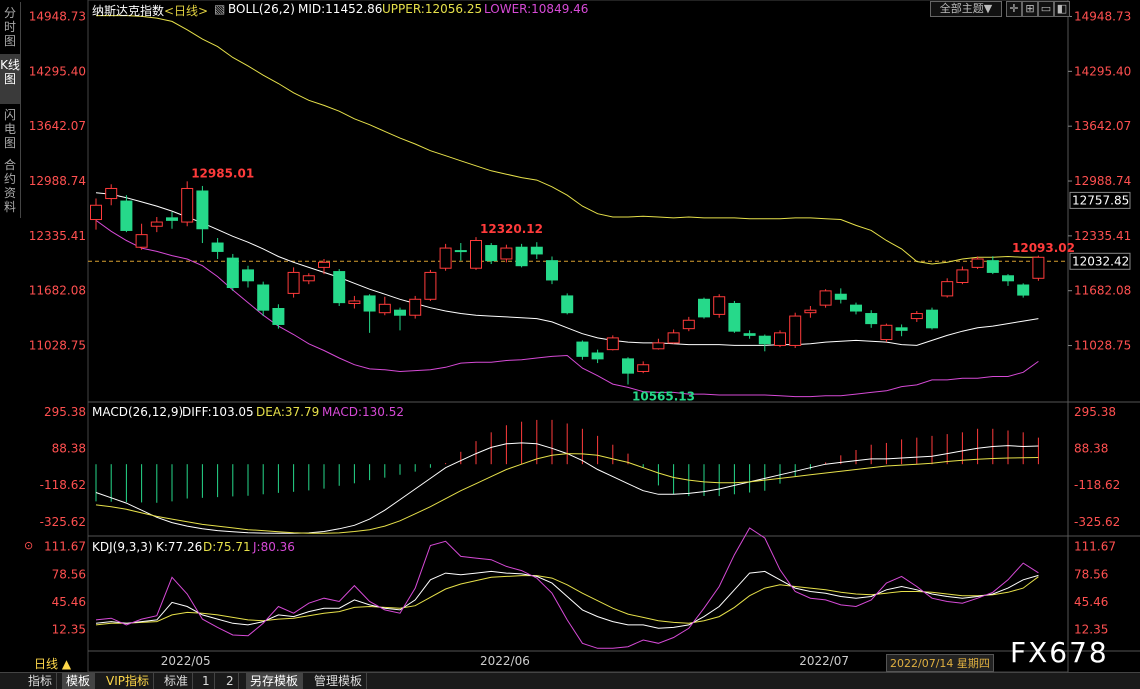  Describe the element at coordinates (1102, 71) in the screenshot. I see `y-tick-label-right: 14295.40` at that location.